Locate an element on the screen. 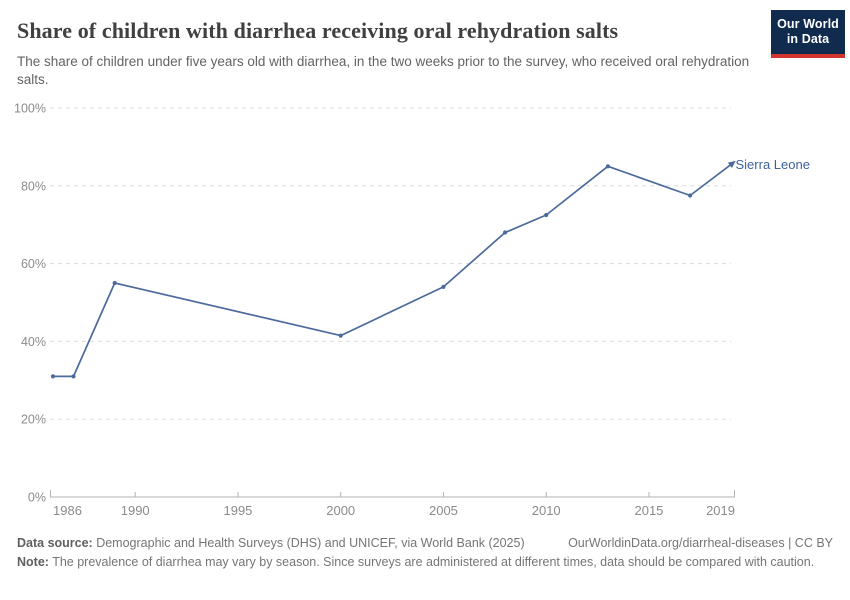 Image resolution: width=850 pixels, height=600 pixels. owid-logo-text-line1: Our World is located at coordinates (808, 24).